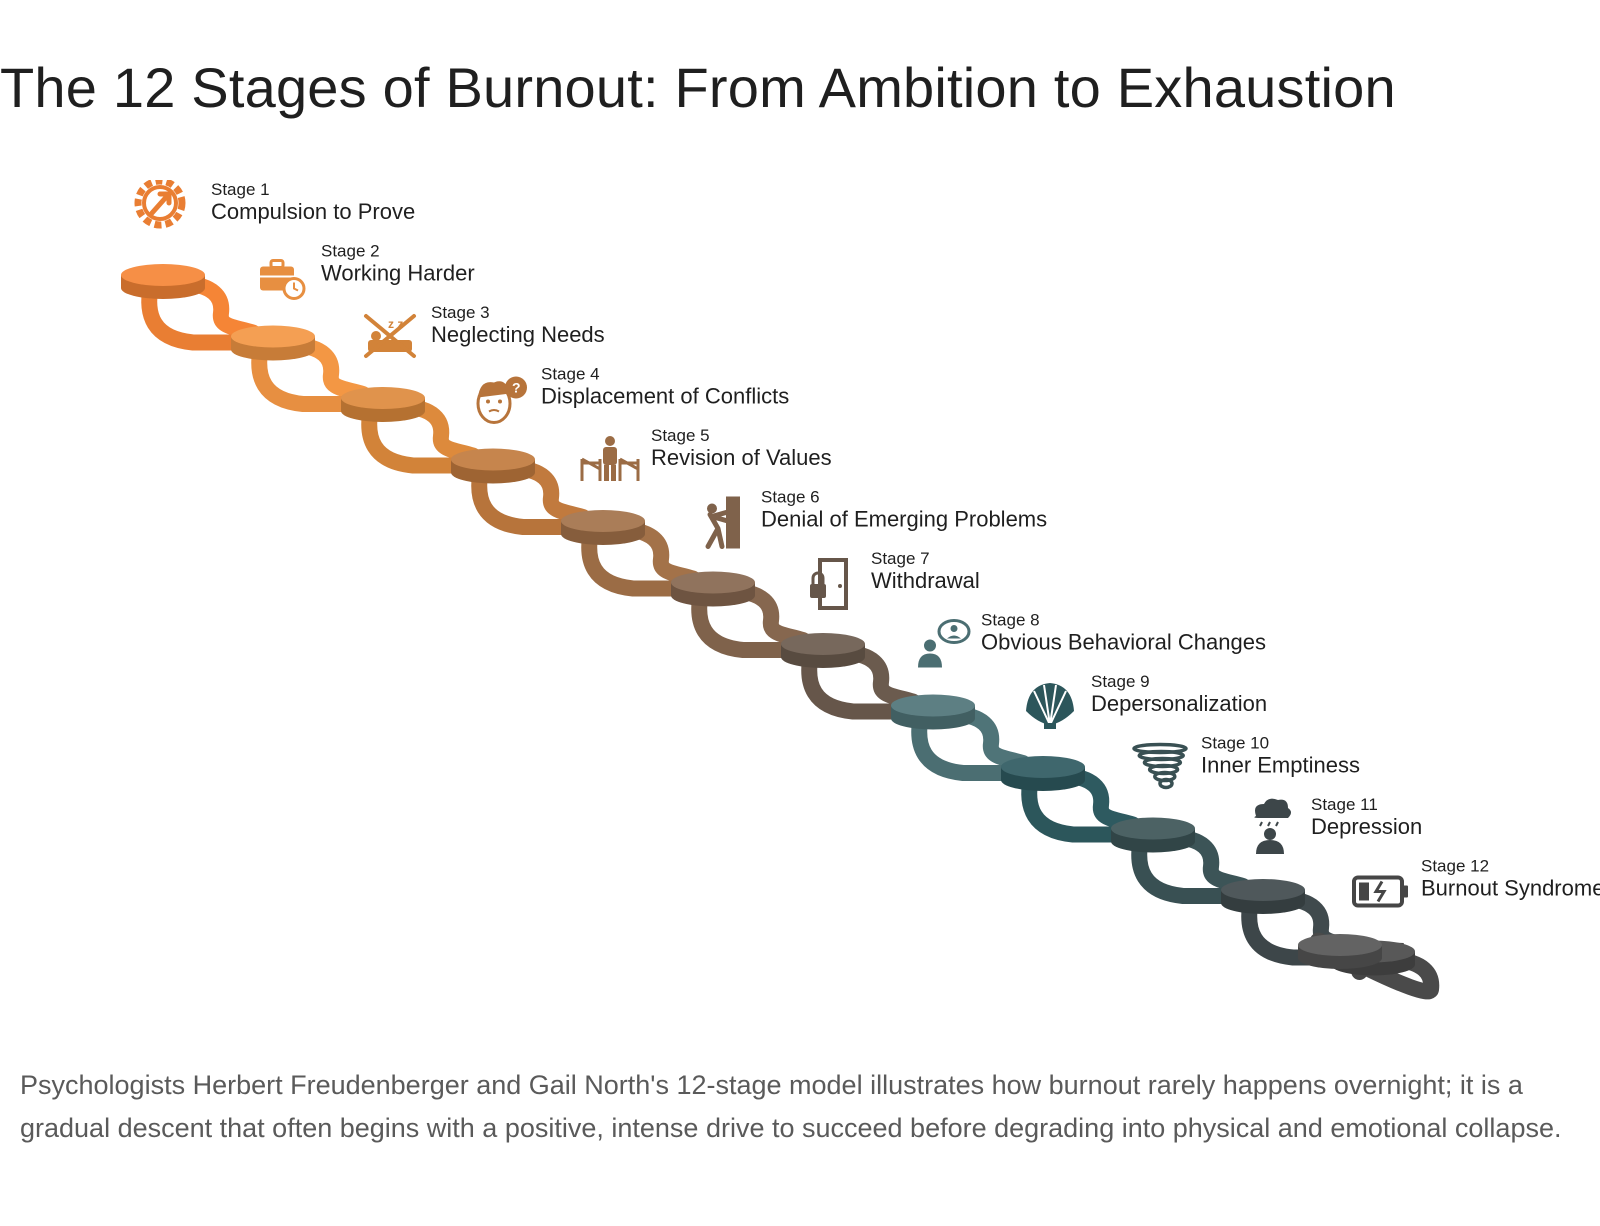 This screenshot has width=1600, height=1226. I want to click on stage-label: Displacement of Conflicts, so click(665, 396).